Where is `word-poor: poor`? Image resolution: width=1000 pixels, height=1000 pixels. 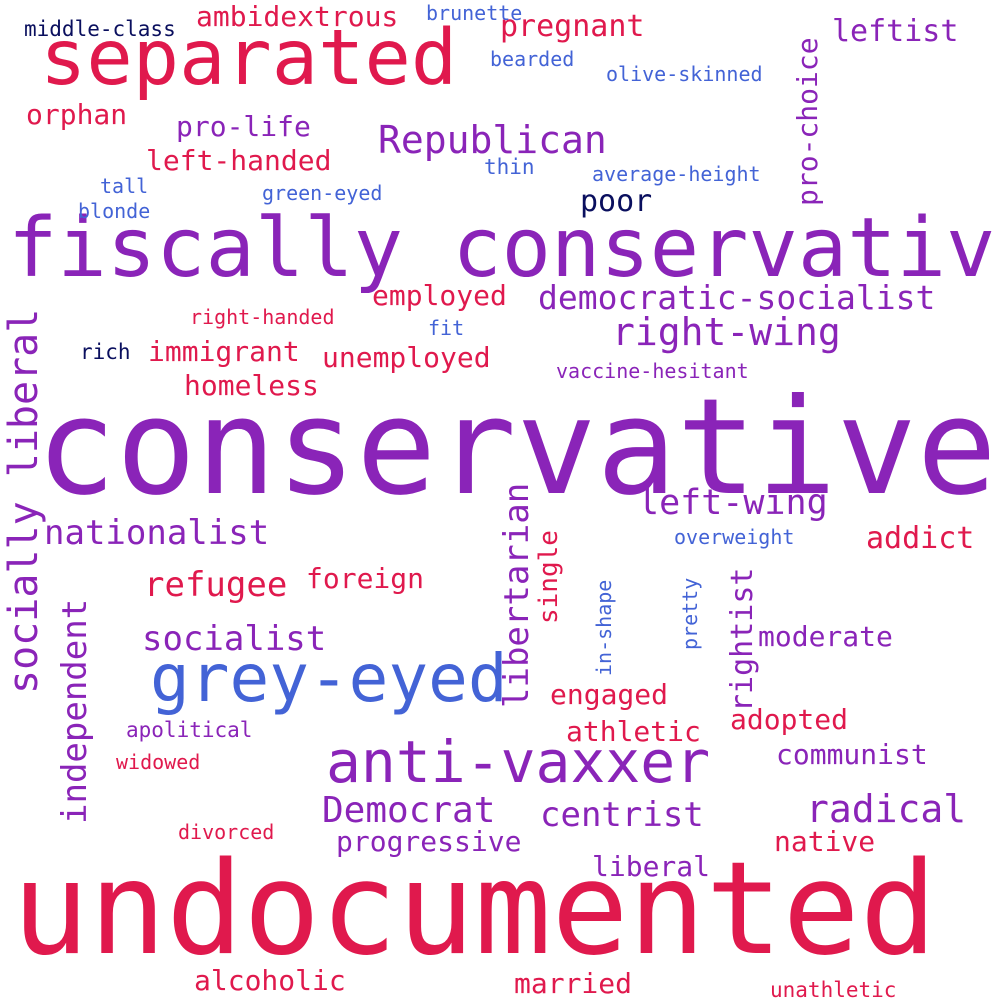 word-poor: poor is located at coordinates (616, 201).